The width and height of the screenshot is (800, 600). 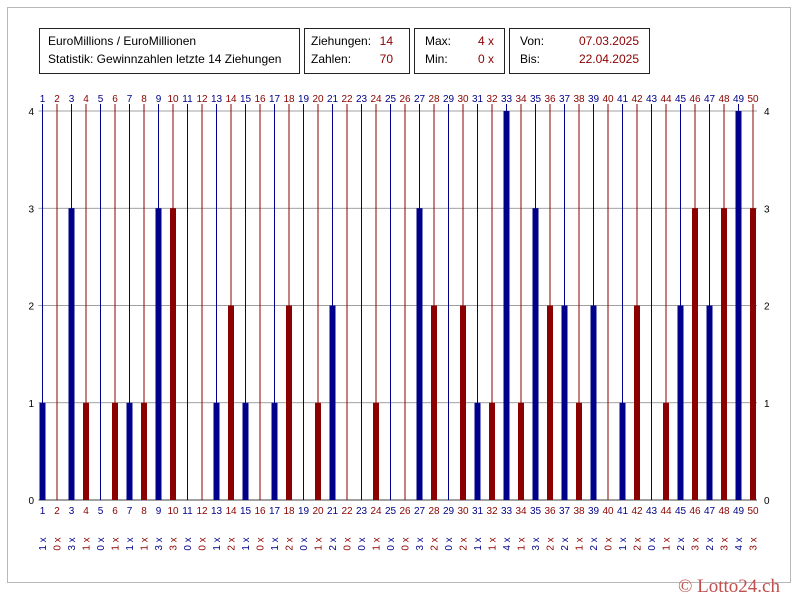 I want to click on x-label-top-28: 28, so click(x=434, y=99).